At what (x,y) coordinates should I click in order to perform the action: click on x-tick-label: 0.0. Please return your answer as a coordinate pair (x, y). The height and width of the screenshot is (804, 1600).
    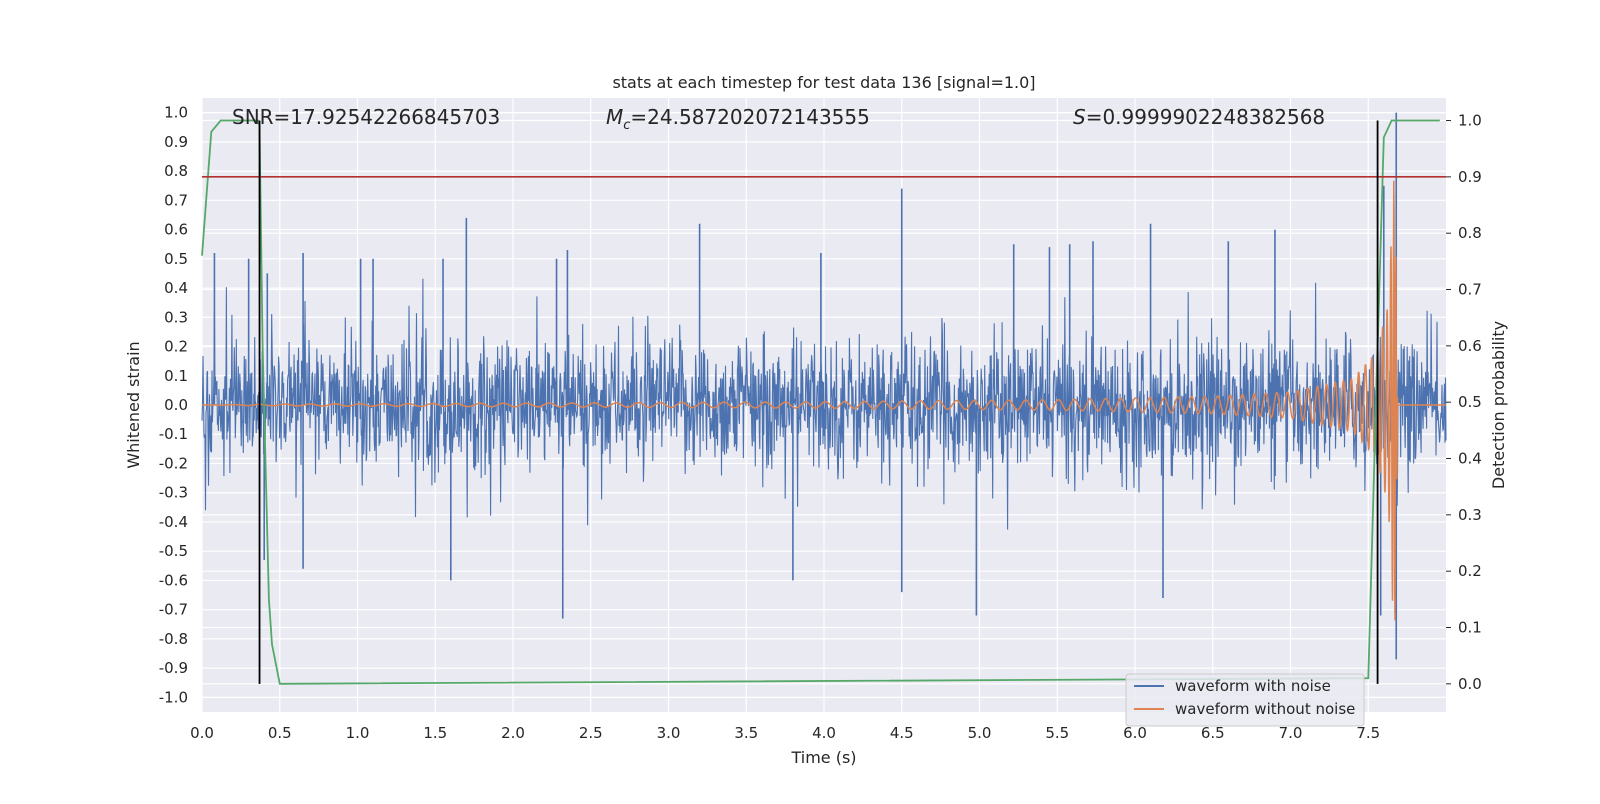
    Looking at the image, I should click on (202, 733).